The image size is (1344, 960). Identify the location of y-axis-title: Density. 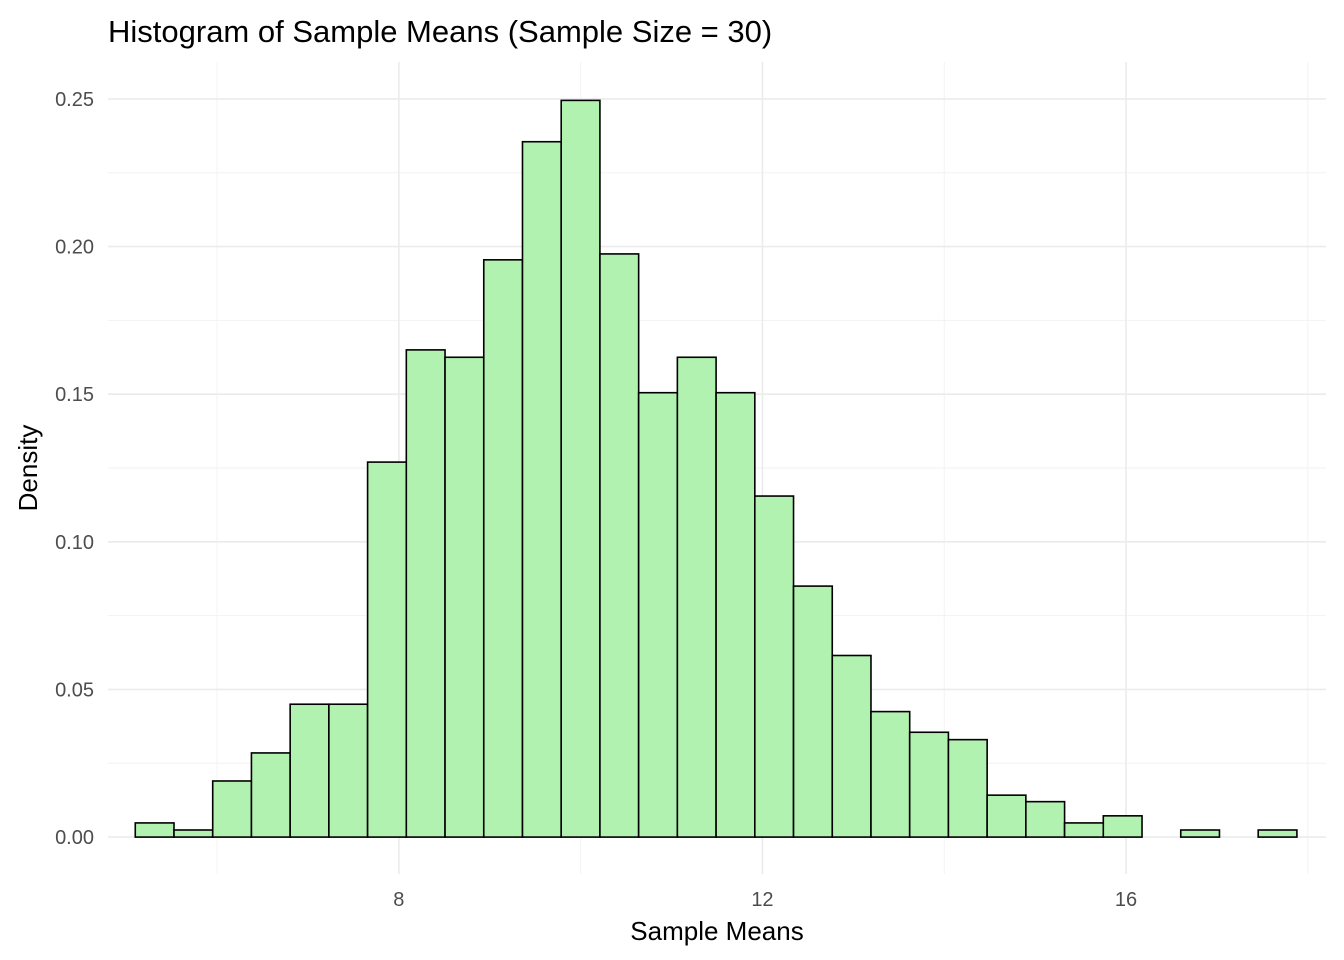
(28, 468).